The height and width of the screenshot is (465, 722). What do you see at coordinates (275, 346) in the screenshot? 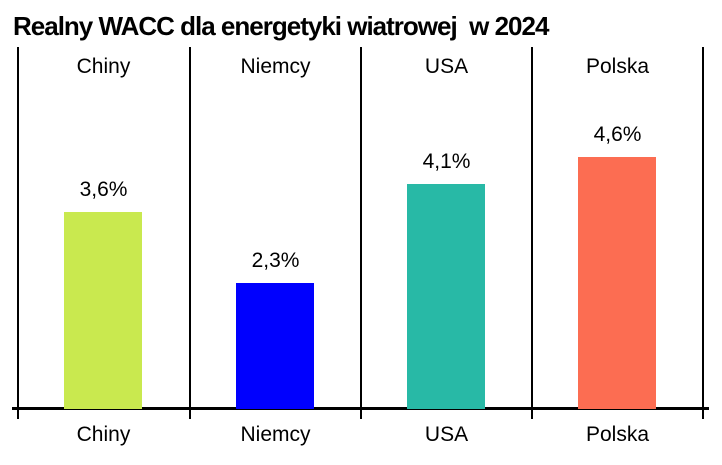
I see `bar-niemcy` at bounding box center [275, 346].